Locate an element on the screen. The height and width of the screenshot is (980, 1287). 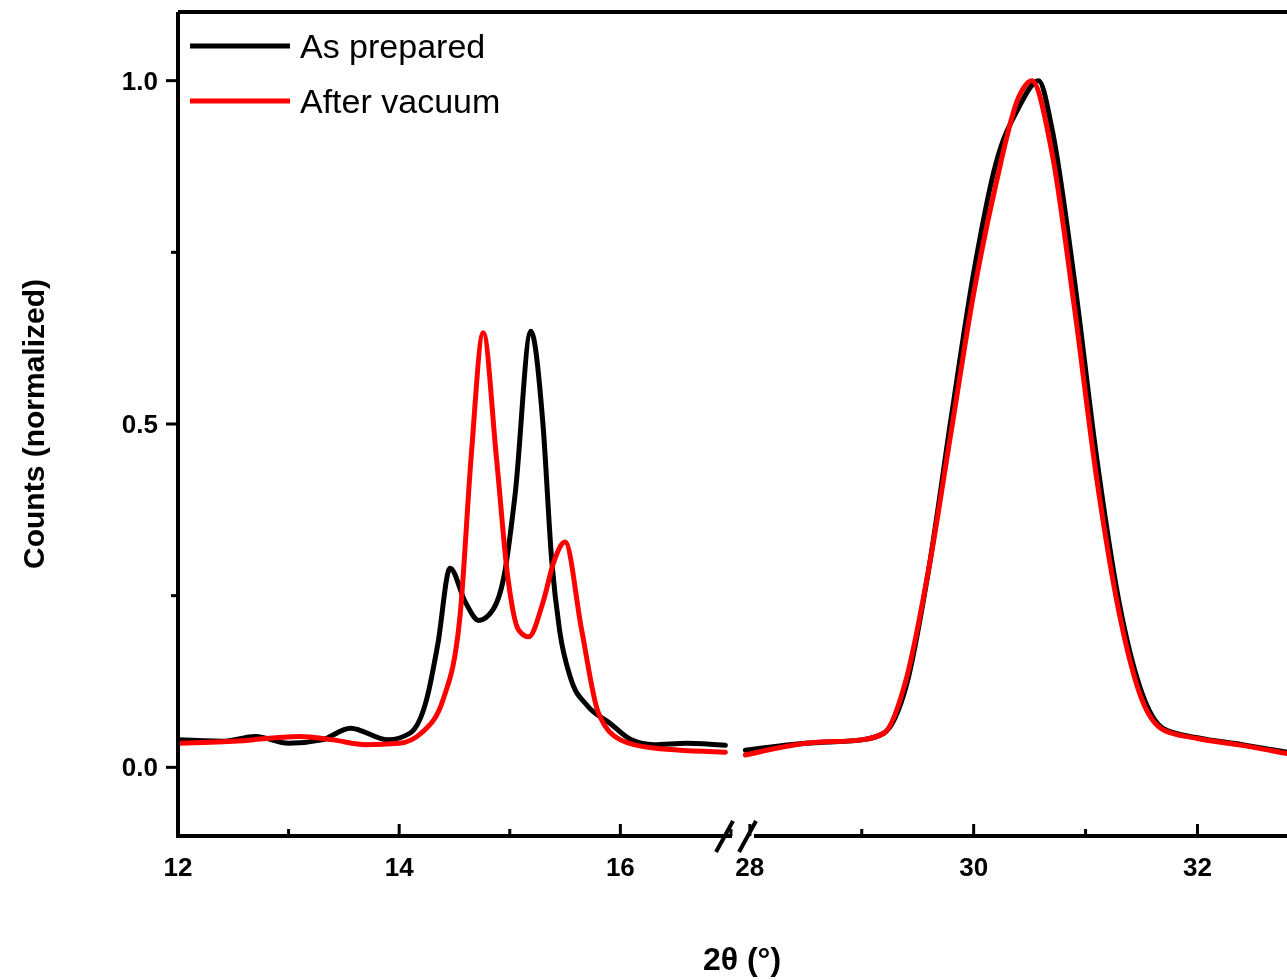
x-tick-label: 28 is located at coordinates (750, 867).